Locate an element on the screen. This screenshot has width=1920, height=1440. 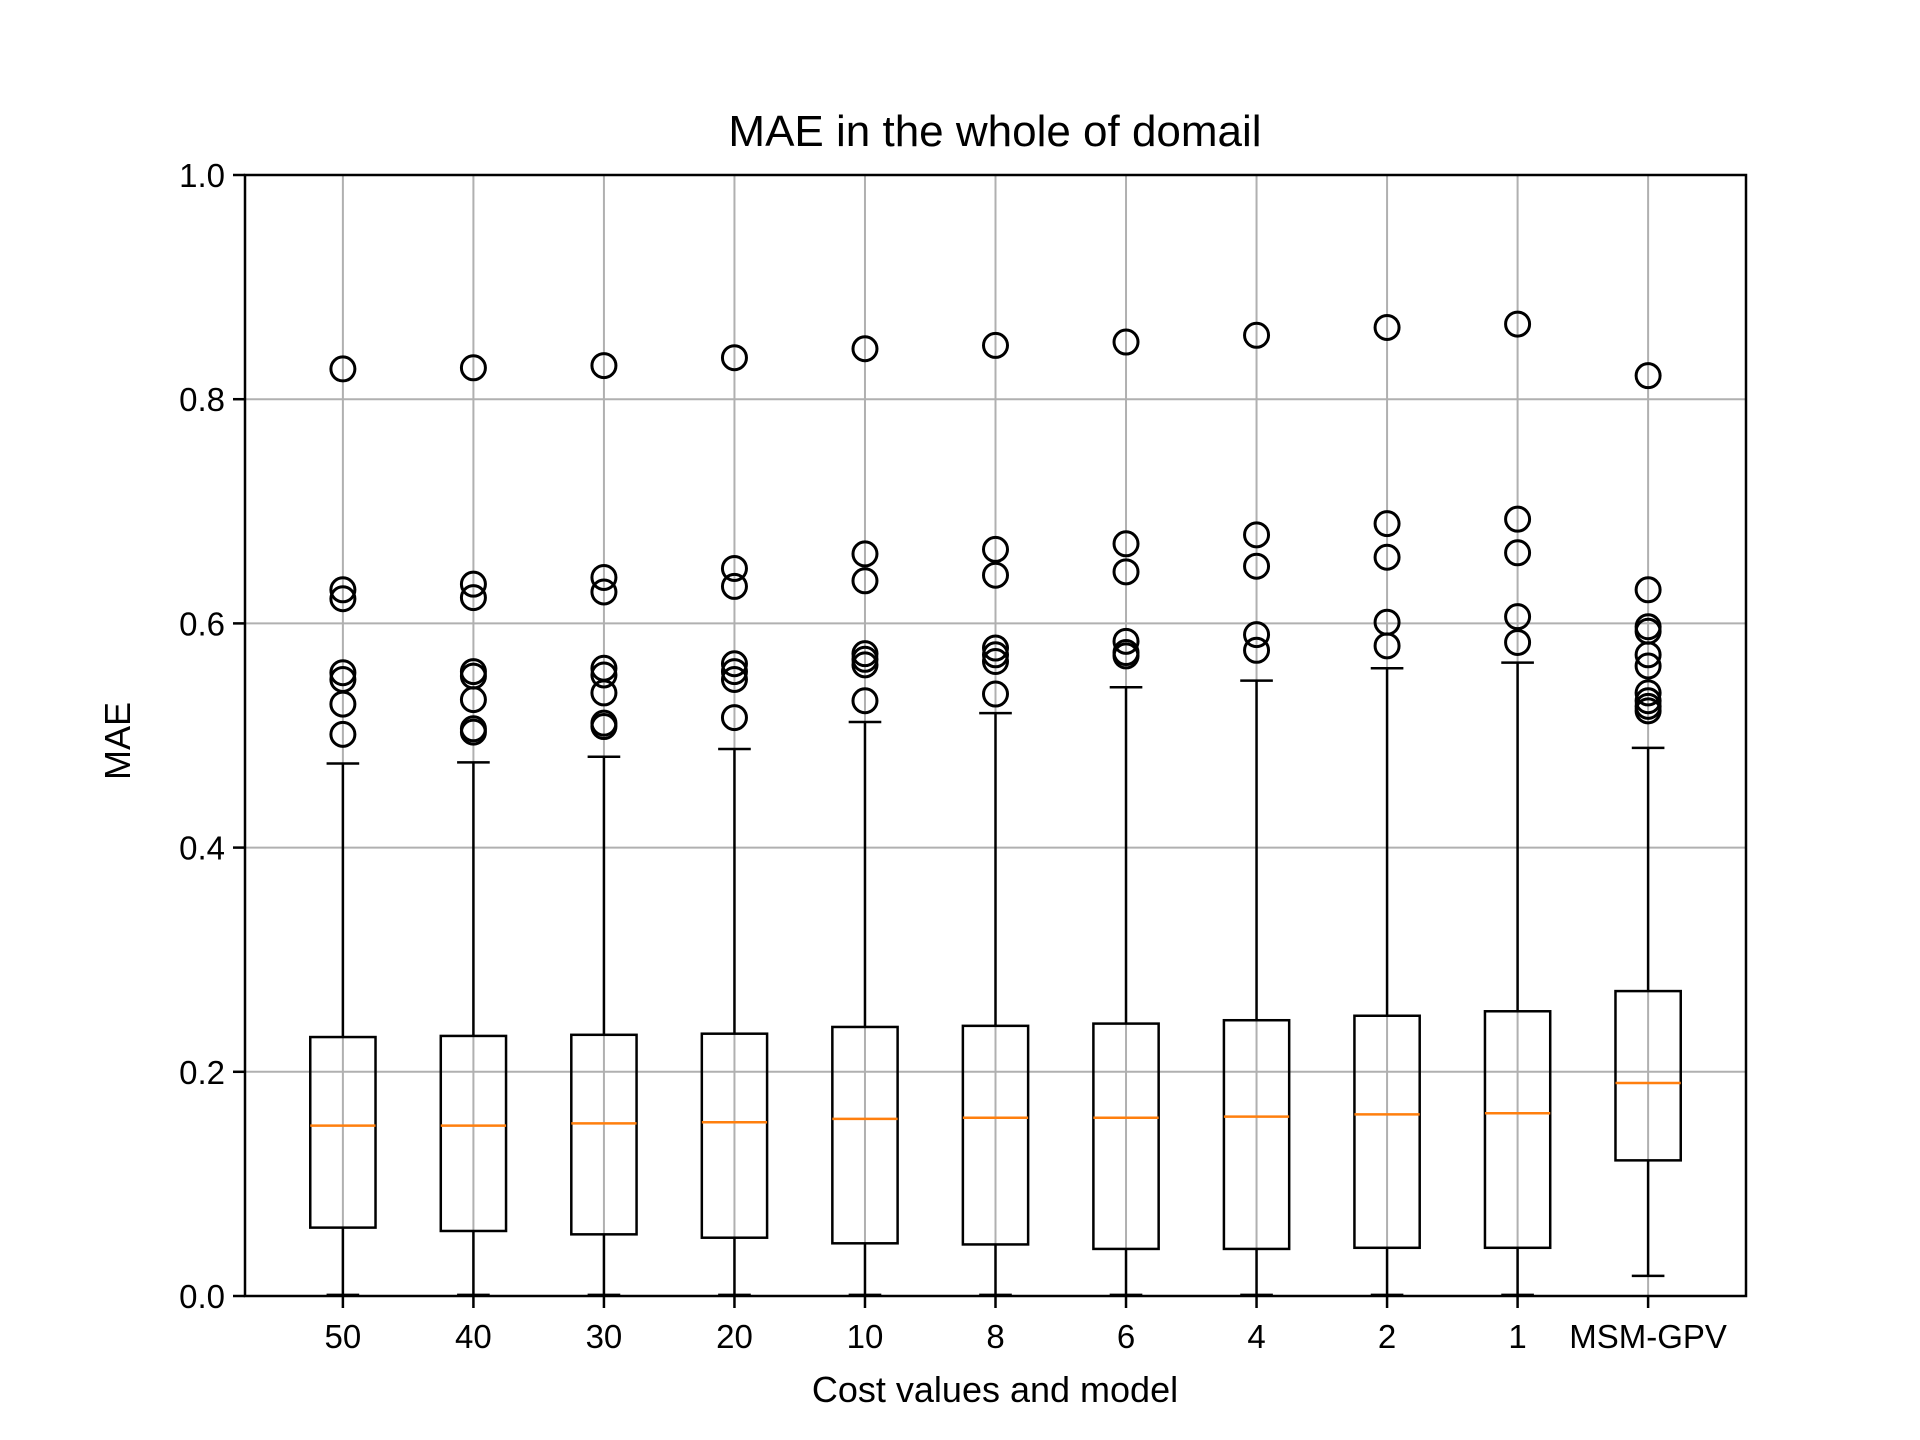
x-tick-label: 50 is located at coordinates (343, 1336).